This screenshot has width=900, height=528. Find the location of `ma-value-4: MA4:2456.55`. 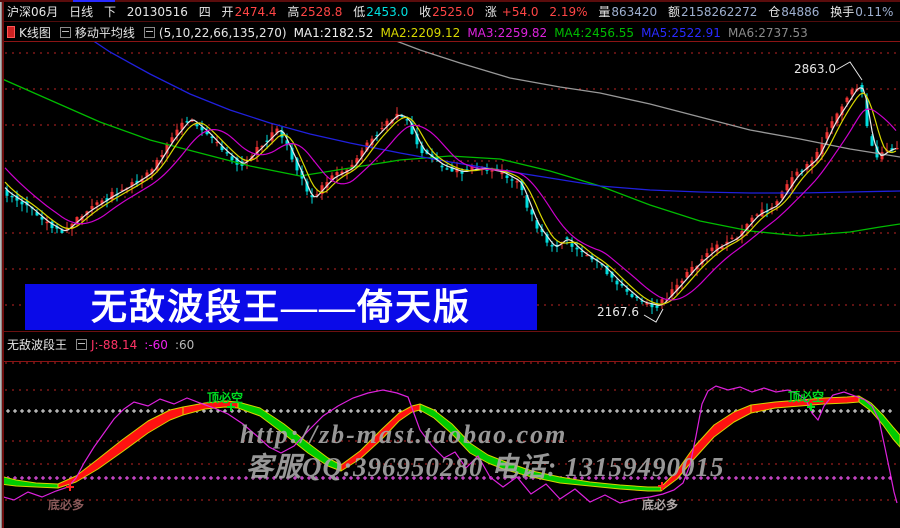

ma-value-4: MA4:2456.55 is located at coordinates (594, 33).